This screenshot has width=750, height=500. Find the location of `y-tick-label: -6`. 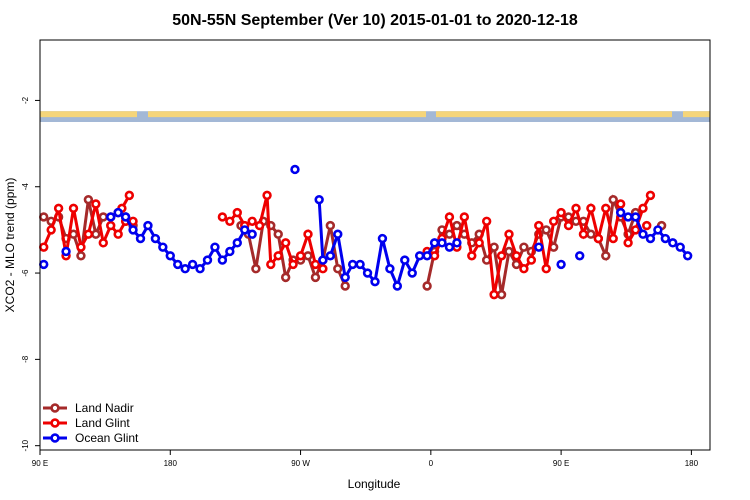

y-tick-label: -6 is located at coordinates (25, 273).